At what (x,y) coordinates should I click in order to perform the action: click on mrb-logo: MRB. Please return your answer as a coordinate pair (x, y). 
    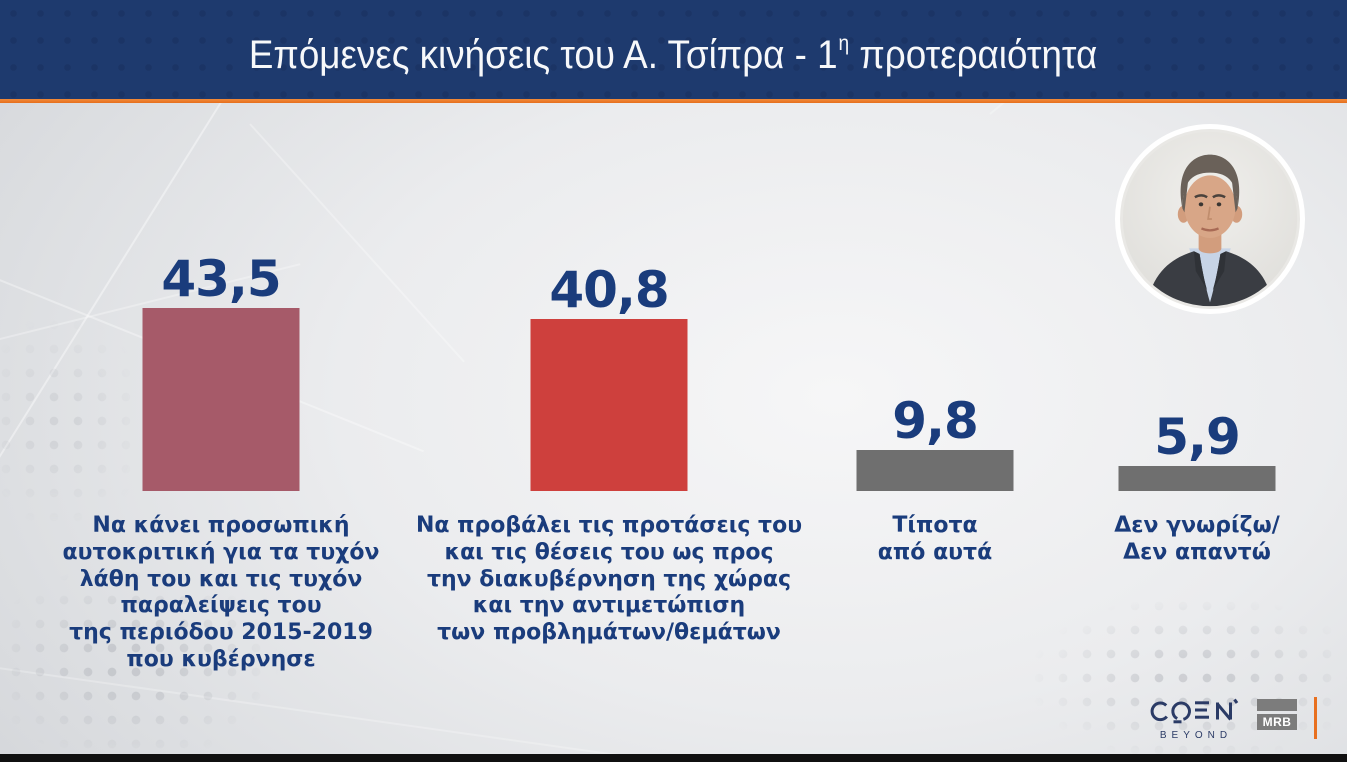
    Looking at the image, I should click on (1277, 714).